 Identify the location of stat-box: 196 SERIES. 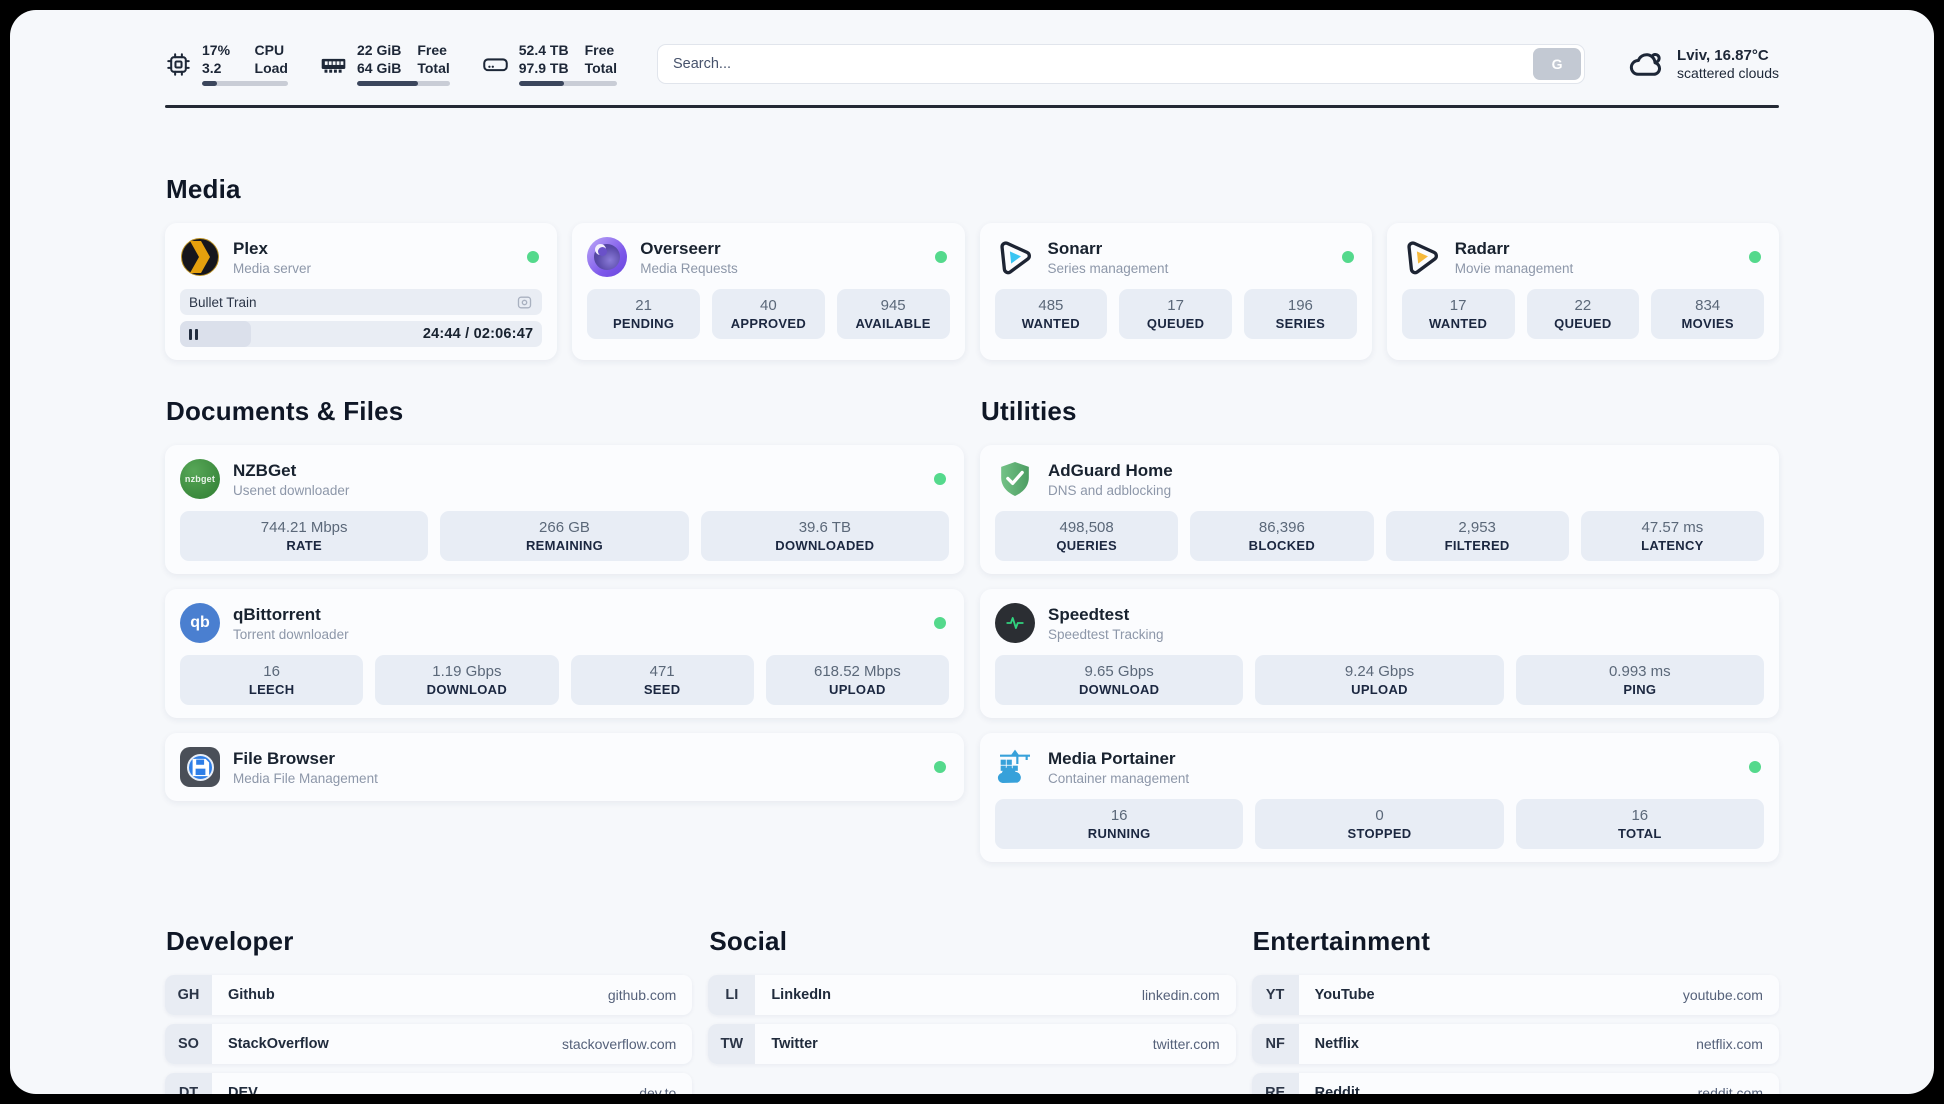
(1300, 314).